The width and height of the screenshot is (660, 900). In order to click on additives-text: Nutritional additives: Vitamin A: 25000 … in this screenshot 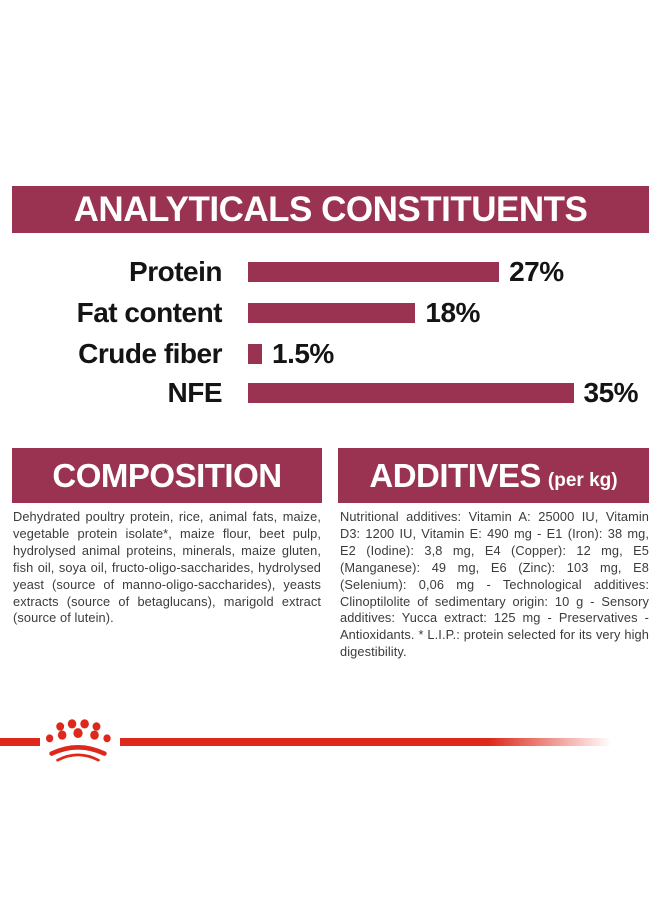, I will do `click(494, 584)`.